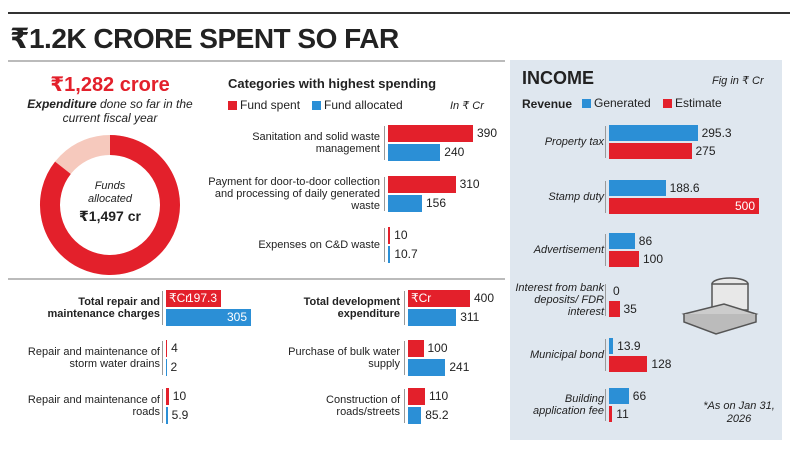 The height and width of the screenshot is (456, 800). Describe the element at coordinates (437, 415) in the screenshot. I see `value-label: 85.2` at that location.